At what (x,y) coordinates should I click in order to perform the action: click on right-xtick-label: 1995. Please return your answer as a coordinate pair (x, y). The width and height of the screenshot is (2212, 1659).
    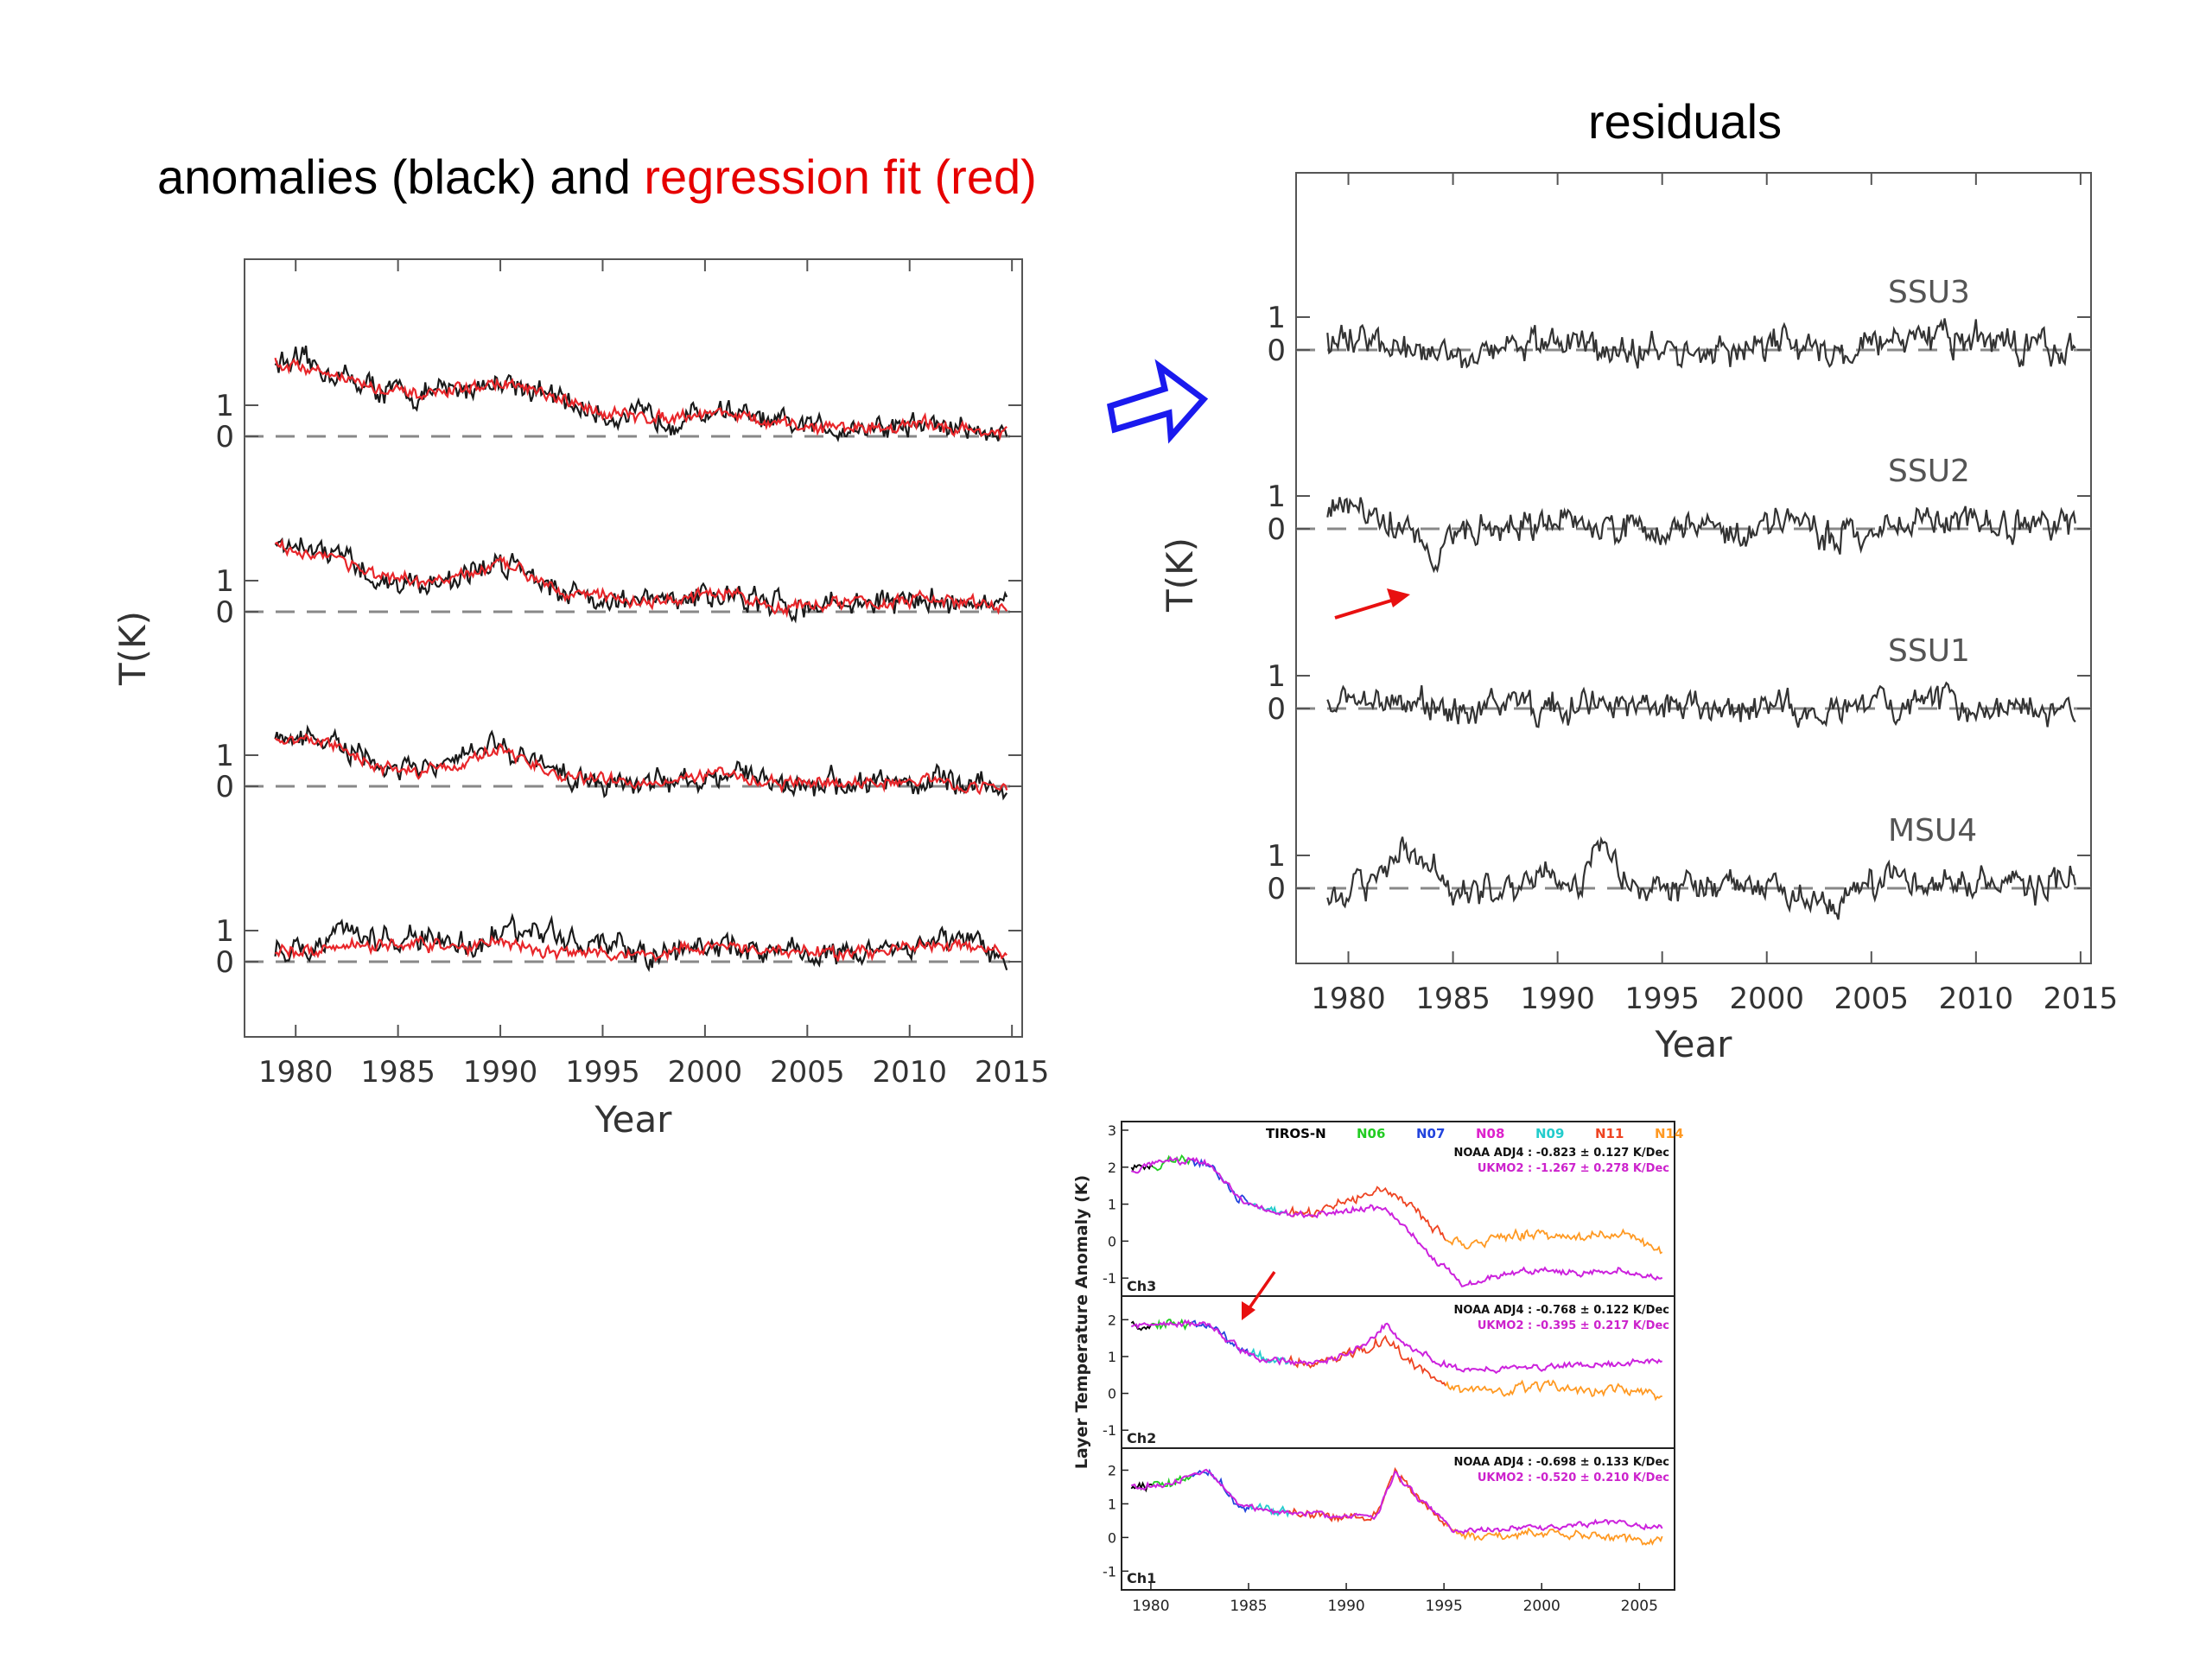
    Looking at the image, I should click on (1662, 999).